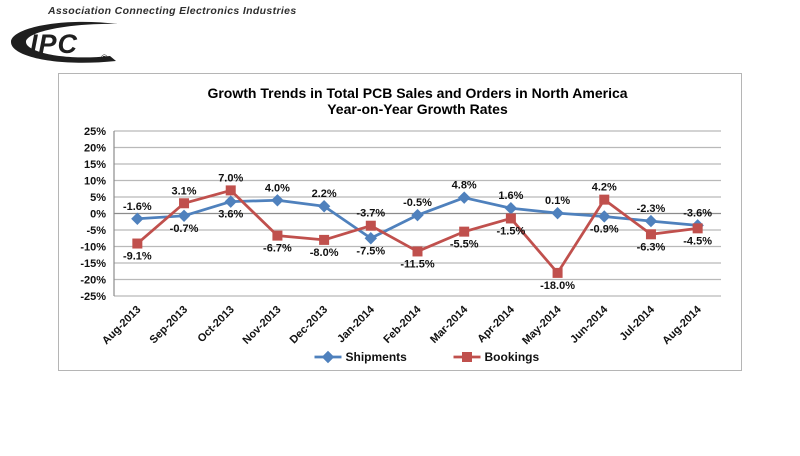 This screenshot has width=800, height=456. Describe the element at coordinates (370, 251) in the screenshot. I see `data-label-shipments: -7.5%` at that location.